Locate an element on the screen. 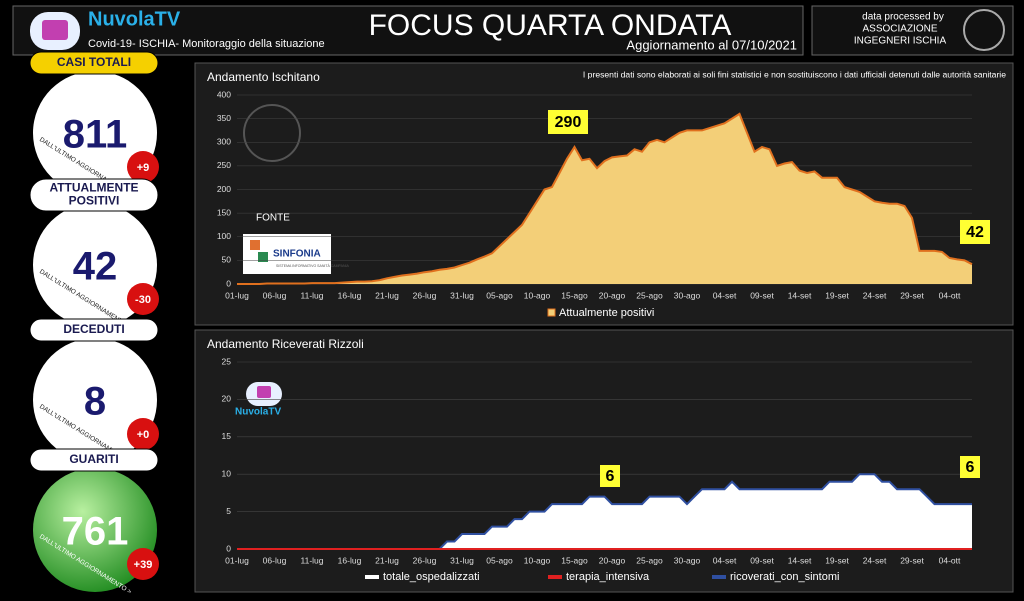 Image resolution: width=1024 pixels, height=601 pixels. kpi-label: DECEDUTI is located at coordinates (93, 329).